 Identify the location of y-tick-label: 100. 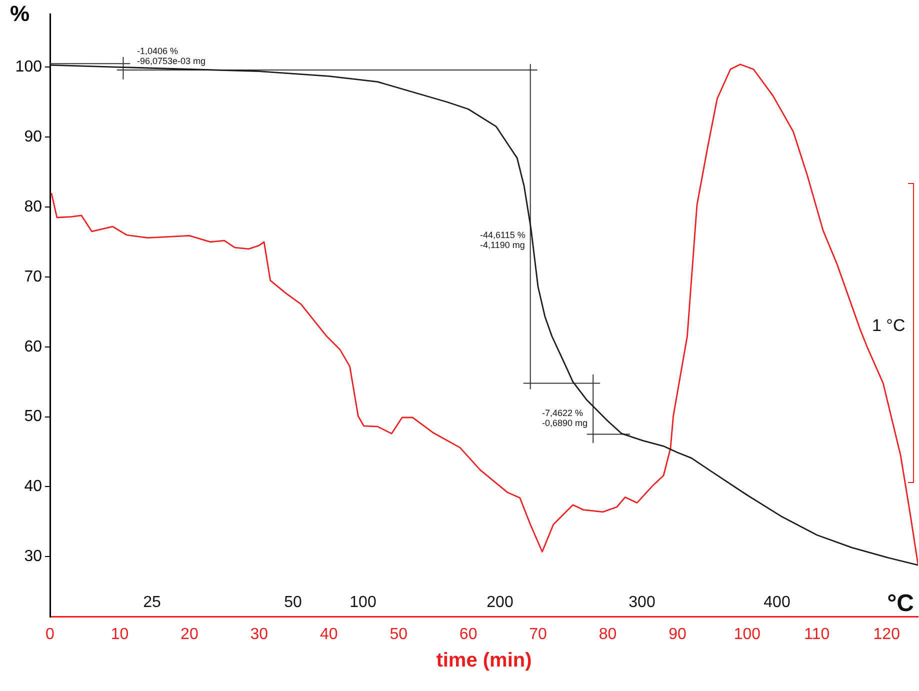
(28, 67).